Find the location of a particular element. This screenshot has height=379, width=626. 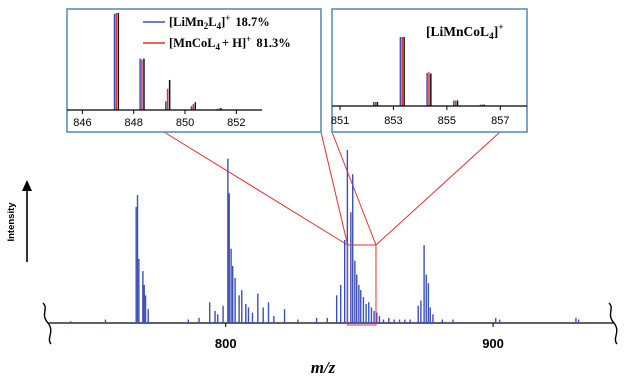

inset-left-x-tick-label: 848 is located at coordinates (134, 123).